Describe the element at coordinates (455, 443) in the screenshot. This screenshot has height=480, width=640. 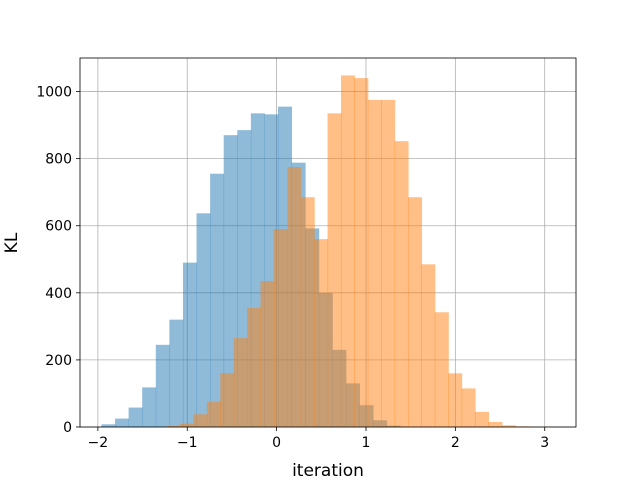
I see `x-tick-label: 2` at that location.